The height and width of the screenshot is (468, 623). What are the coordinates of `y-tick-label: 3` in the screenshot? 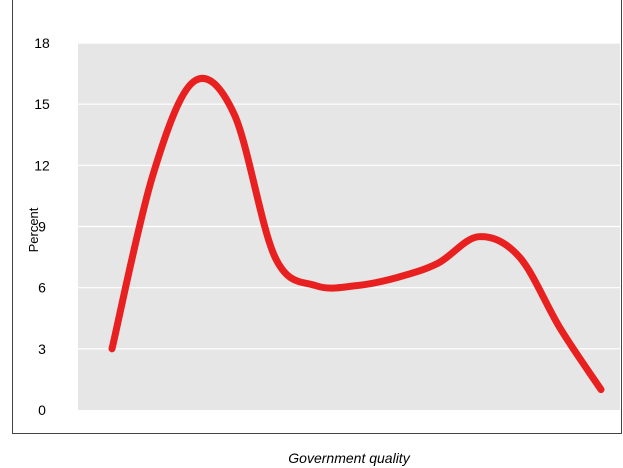 It's located at (42, 349).